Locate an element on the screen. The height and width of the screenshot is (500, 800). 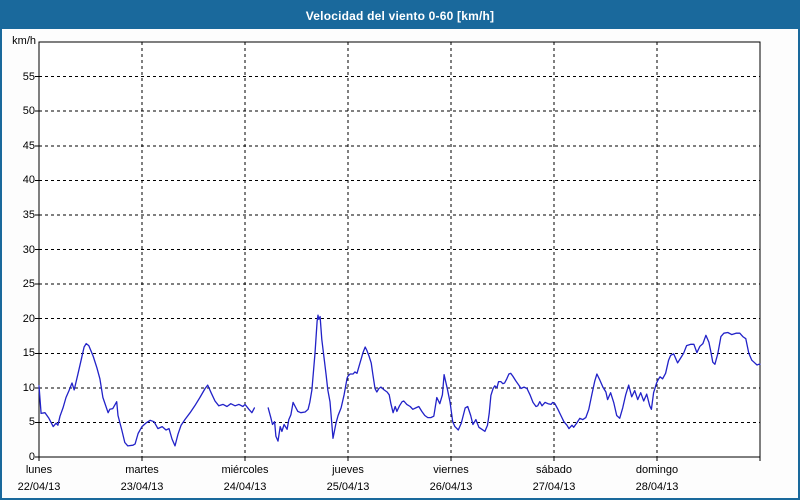
x-date-label: 24/04/13 is located at coordinates (245, 487).